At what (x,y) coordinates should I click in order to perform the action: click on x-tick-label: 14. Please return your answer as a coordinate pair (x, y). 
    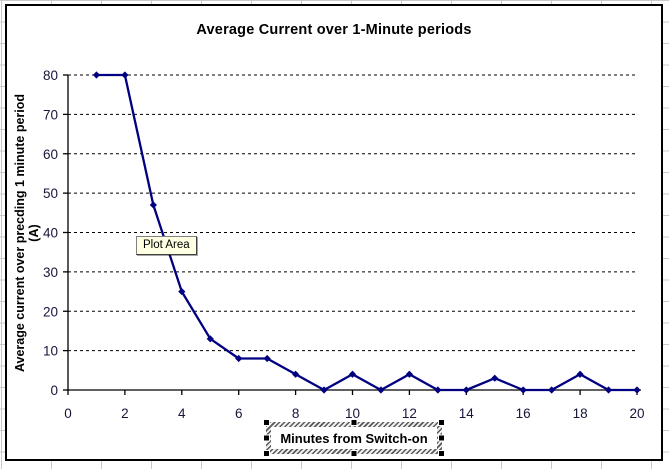
    Looking at the image, I should click on (467, 413).